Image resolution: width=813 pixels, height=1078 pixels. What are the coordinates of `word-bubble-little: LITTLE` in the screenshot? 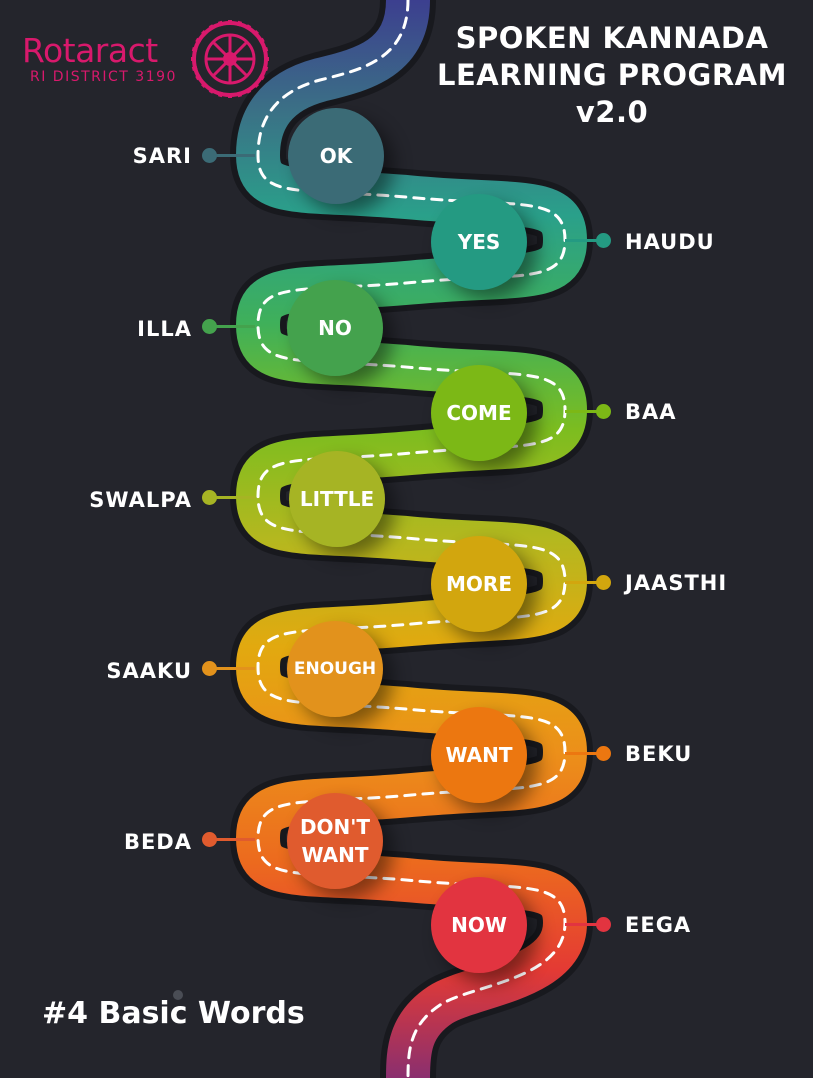 It's located at (337, 499).